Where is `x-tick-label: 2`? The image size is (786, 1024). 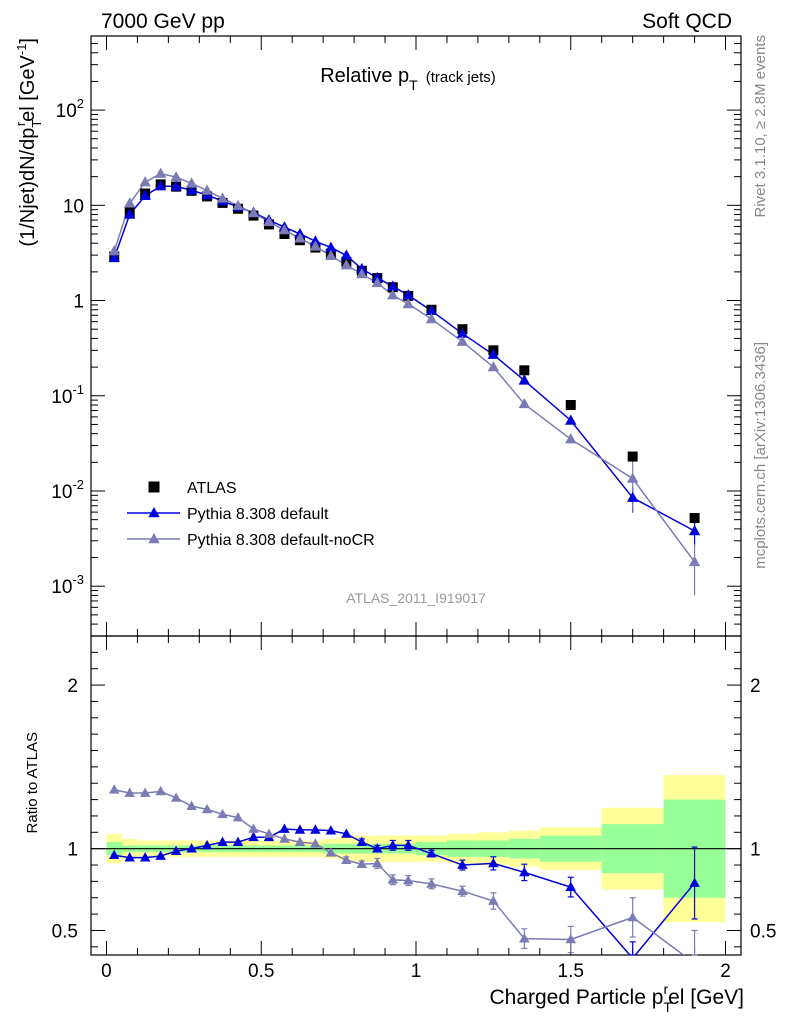
x-tick-label: 2 is located at coordinates (725, 971).